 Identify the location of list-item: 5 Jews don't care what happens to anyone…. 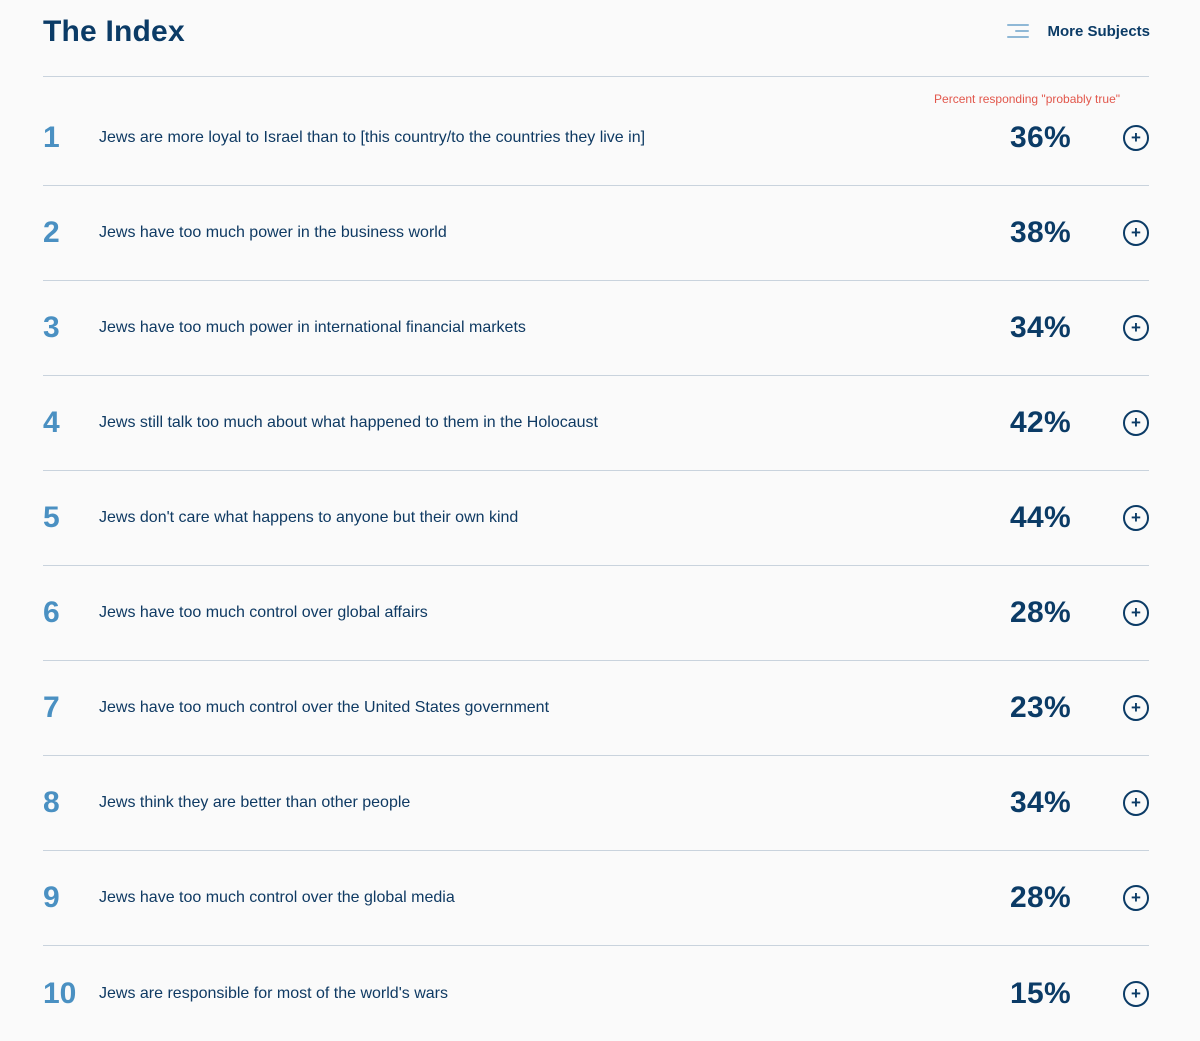
(596, 518).